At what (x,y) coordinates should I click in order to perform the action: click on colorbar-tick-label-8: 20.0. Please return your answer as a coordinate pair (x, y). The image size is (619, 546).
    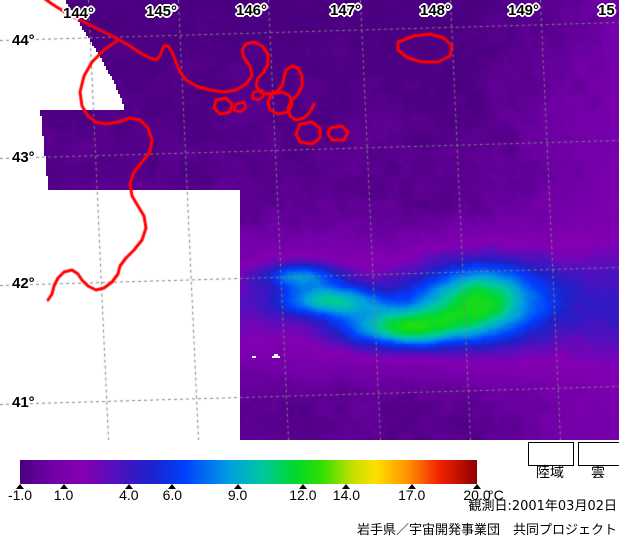
    Looking at the image, I should click on (477, 495).